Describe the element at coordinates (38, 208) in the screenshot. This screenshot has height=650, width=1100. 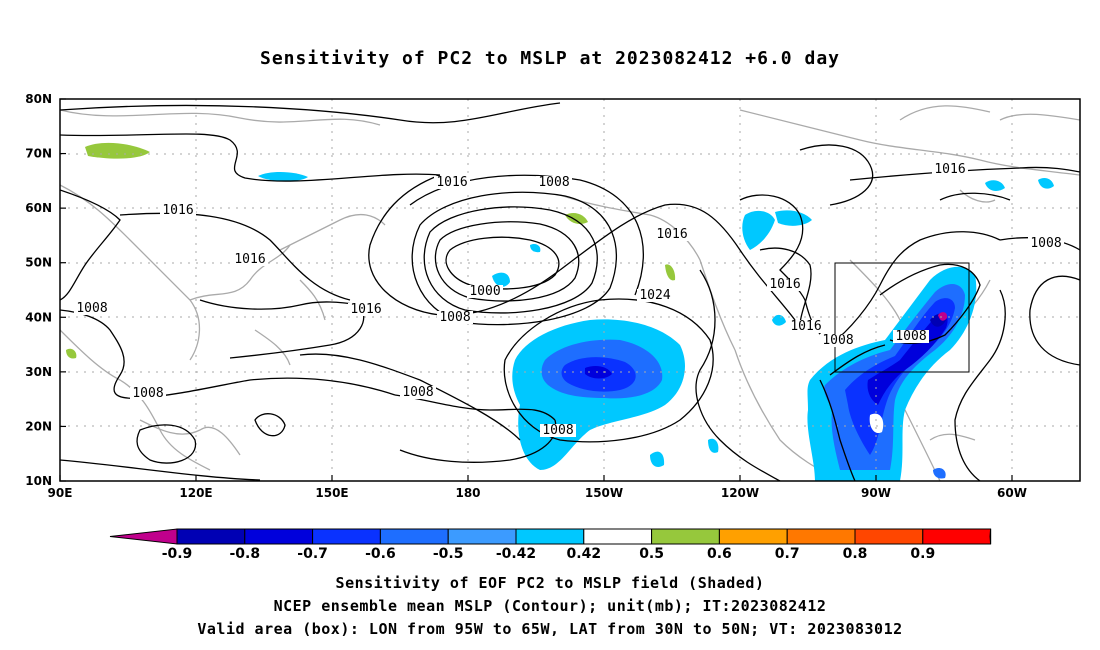
I see `lat-tick-label: 60N` at that location.